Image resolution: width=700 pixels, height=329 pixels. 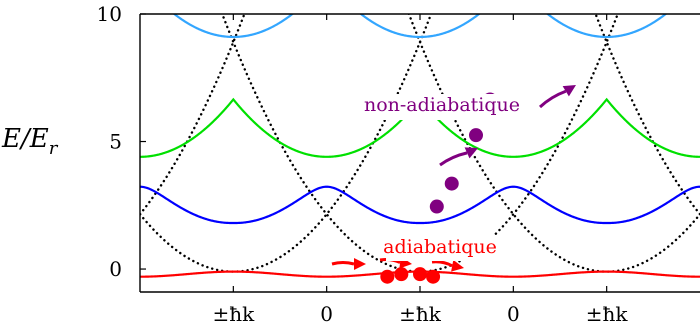 What do you see at coordinates (109, 14) in the screenshot?
I see `y-tick-label-2: 10` at bounding box center [109, 14].